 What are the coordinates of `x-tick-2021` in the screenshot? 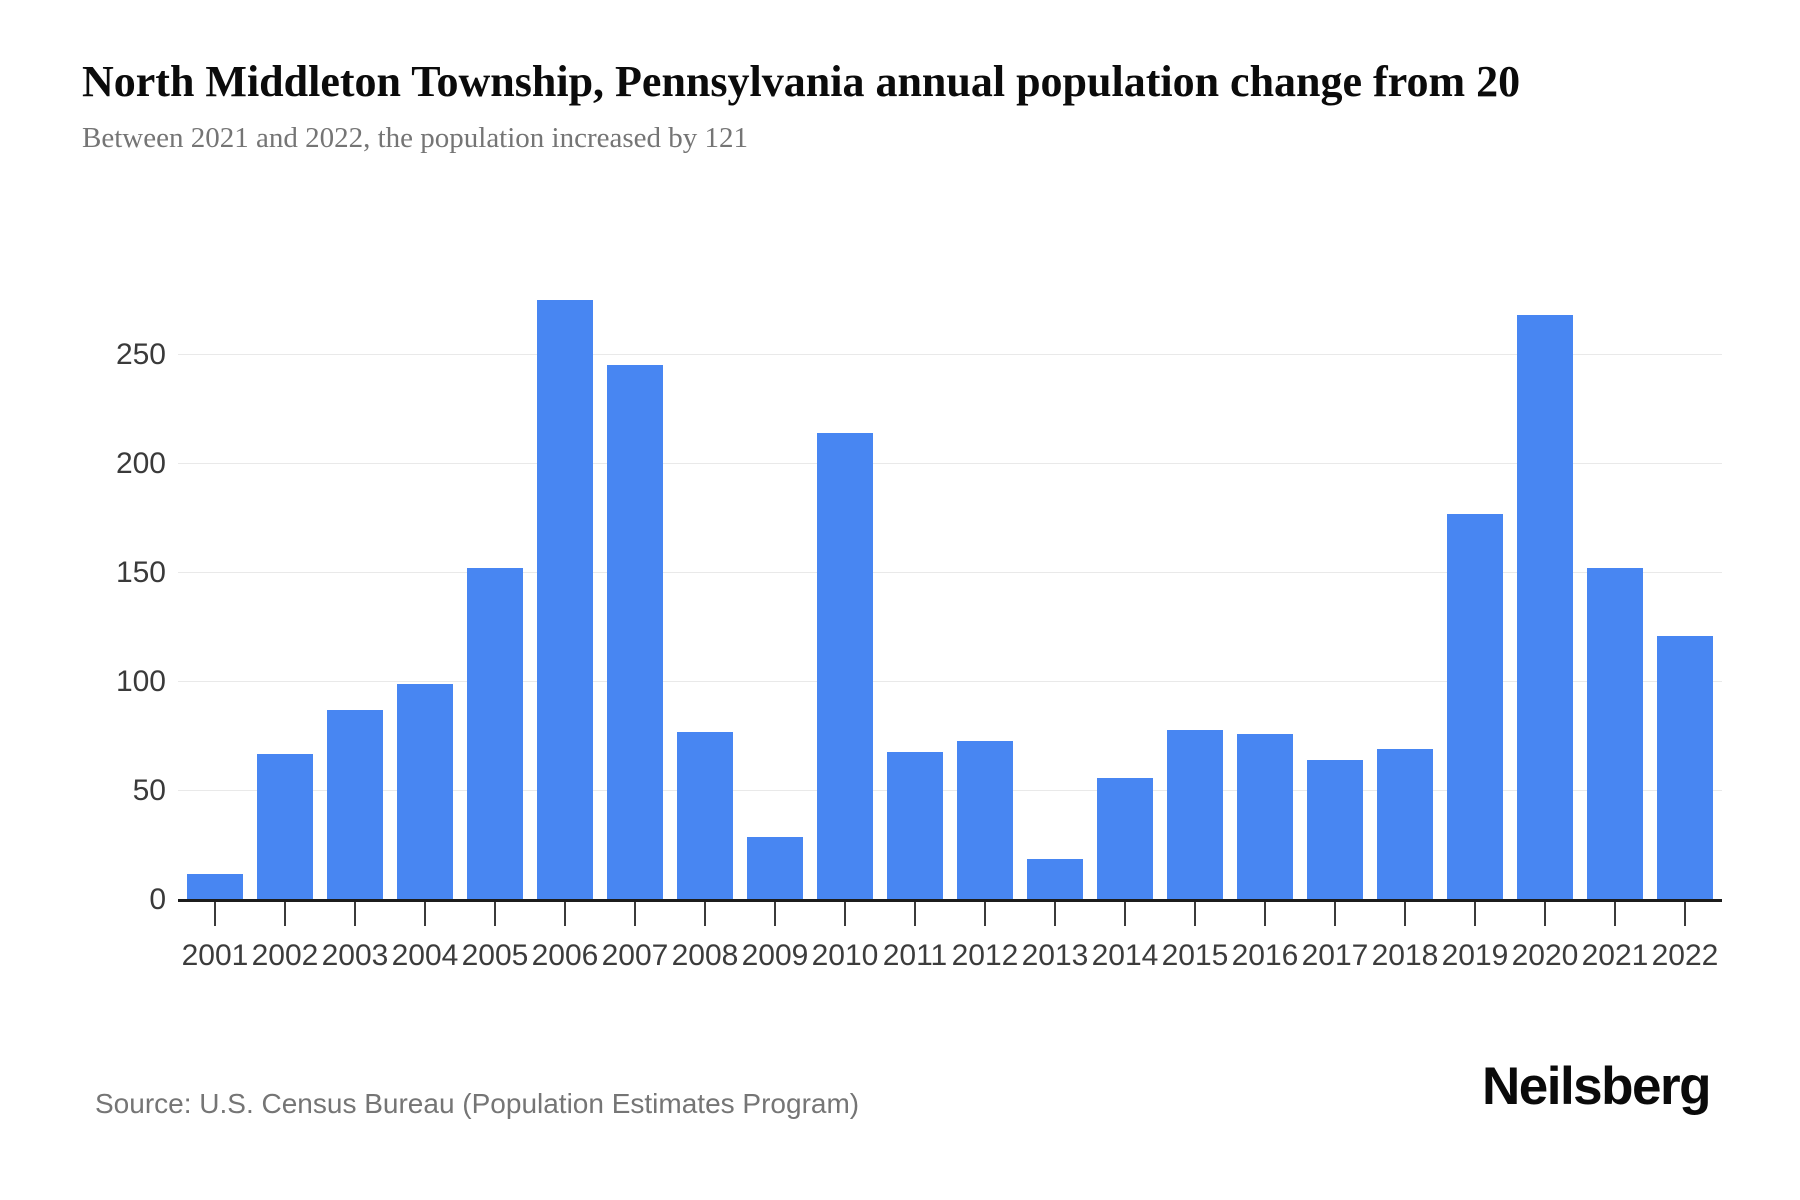 It's located at (1615, 914).